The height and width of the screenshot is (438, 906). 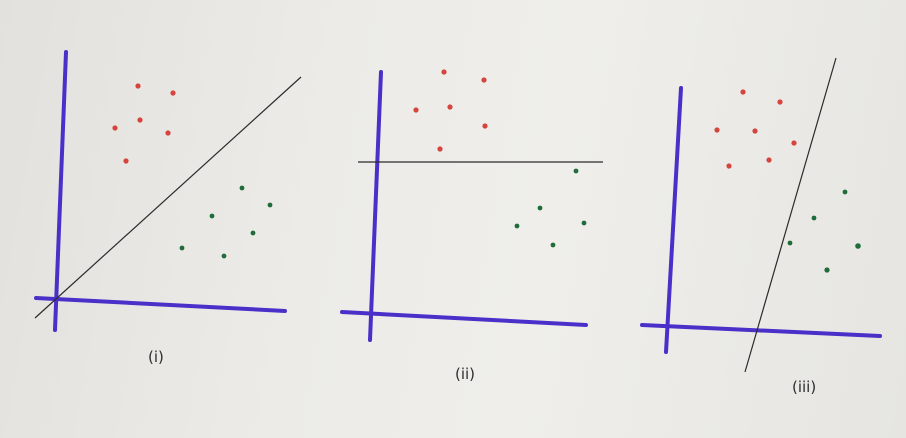 I want to click on panel-ii-y-axis, so click(x=375, y=206).